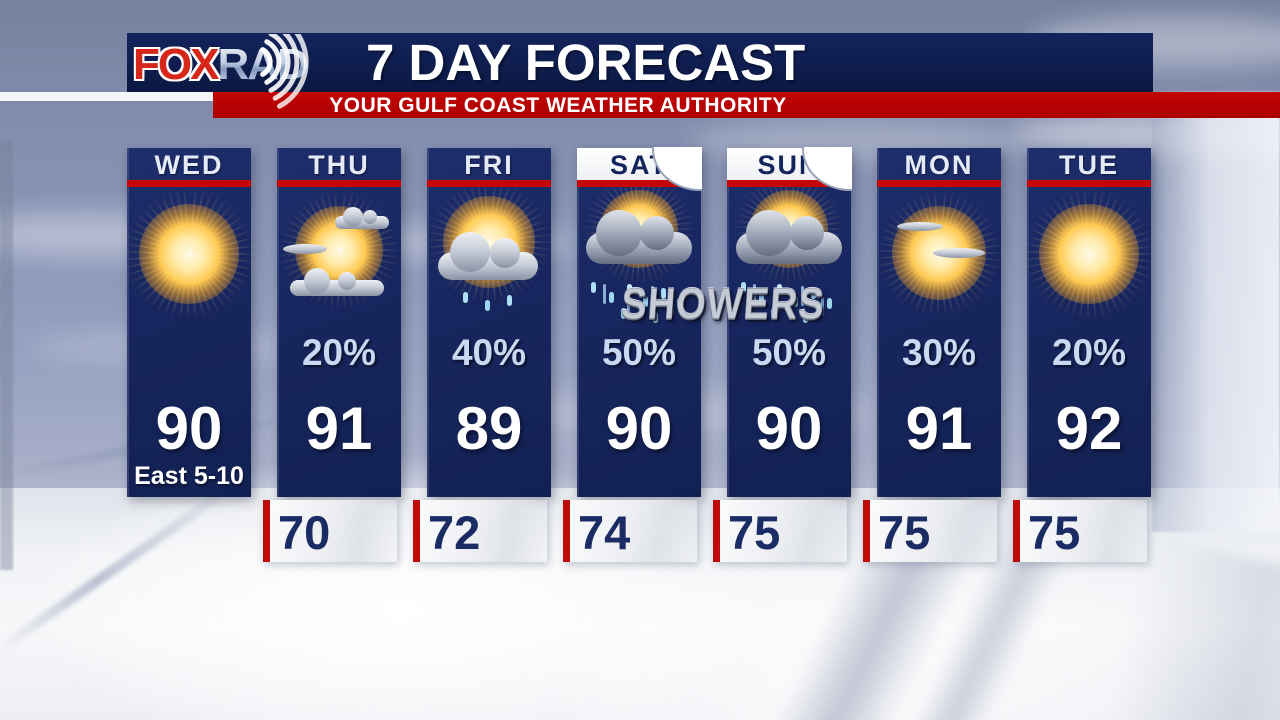 This screenshot has height=720, width=1280. I want to click on day-panel: TUE 20% 92, so click(1089, 322).